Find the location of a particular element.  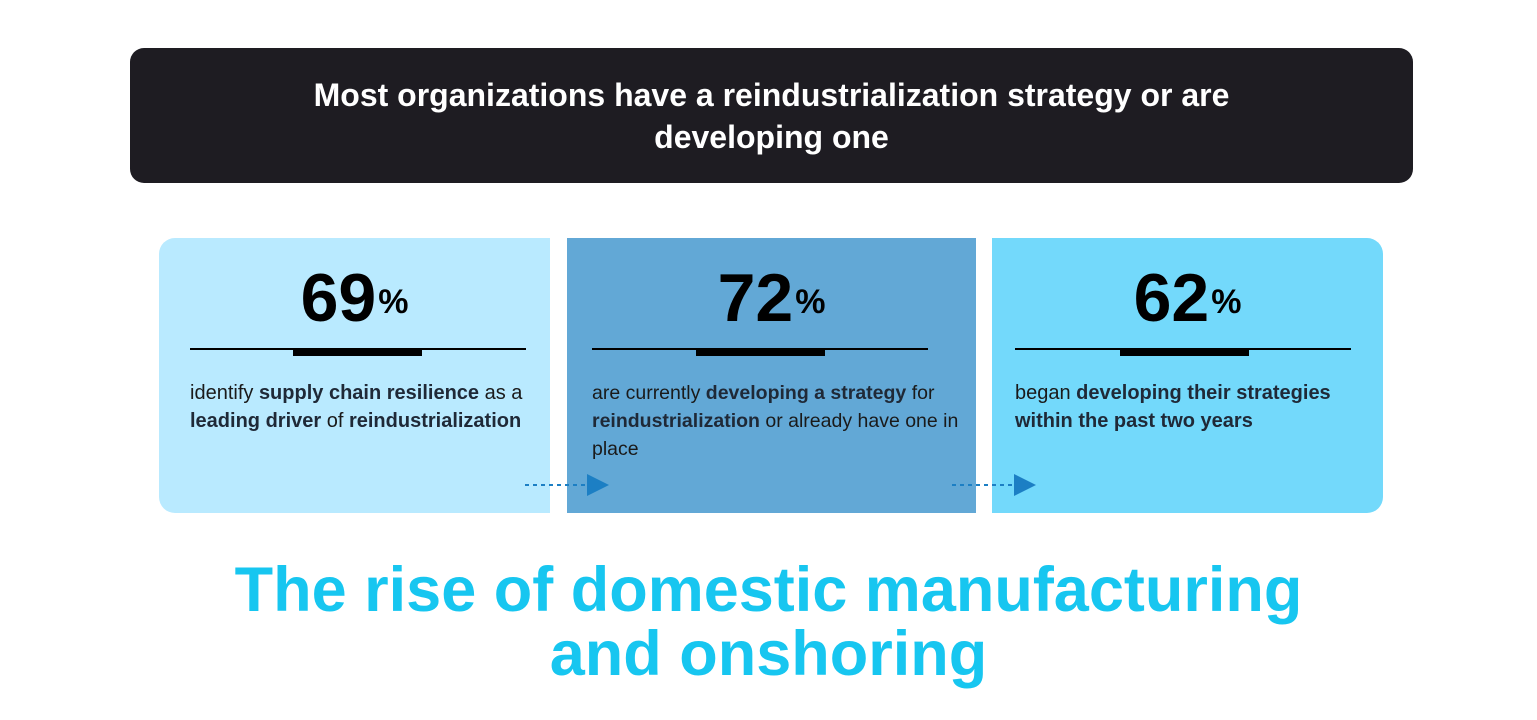

description-text: for is located at coordinates (920, 393).